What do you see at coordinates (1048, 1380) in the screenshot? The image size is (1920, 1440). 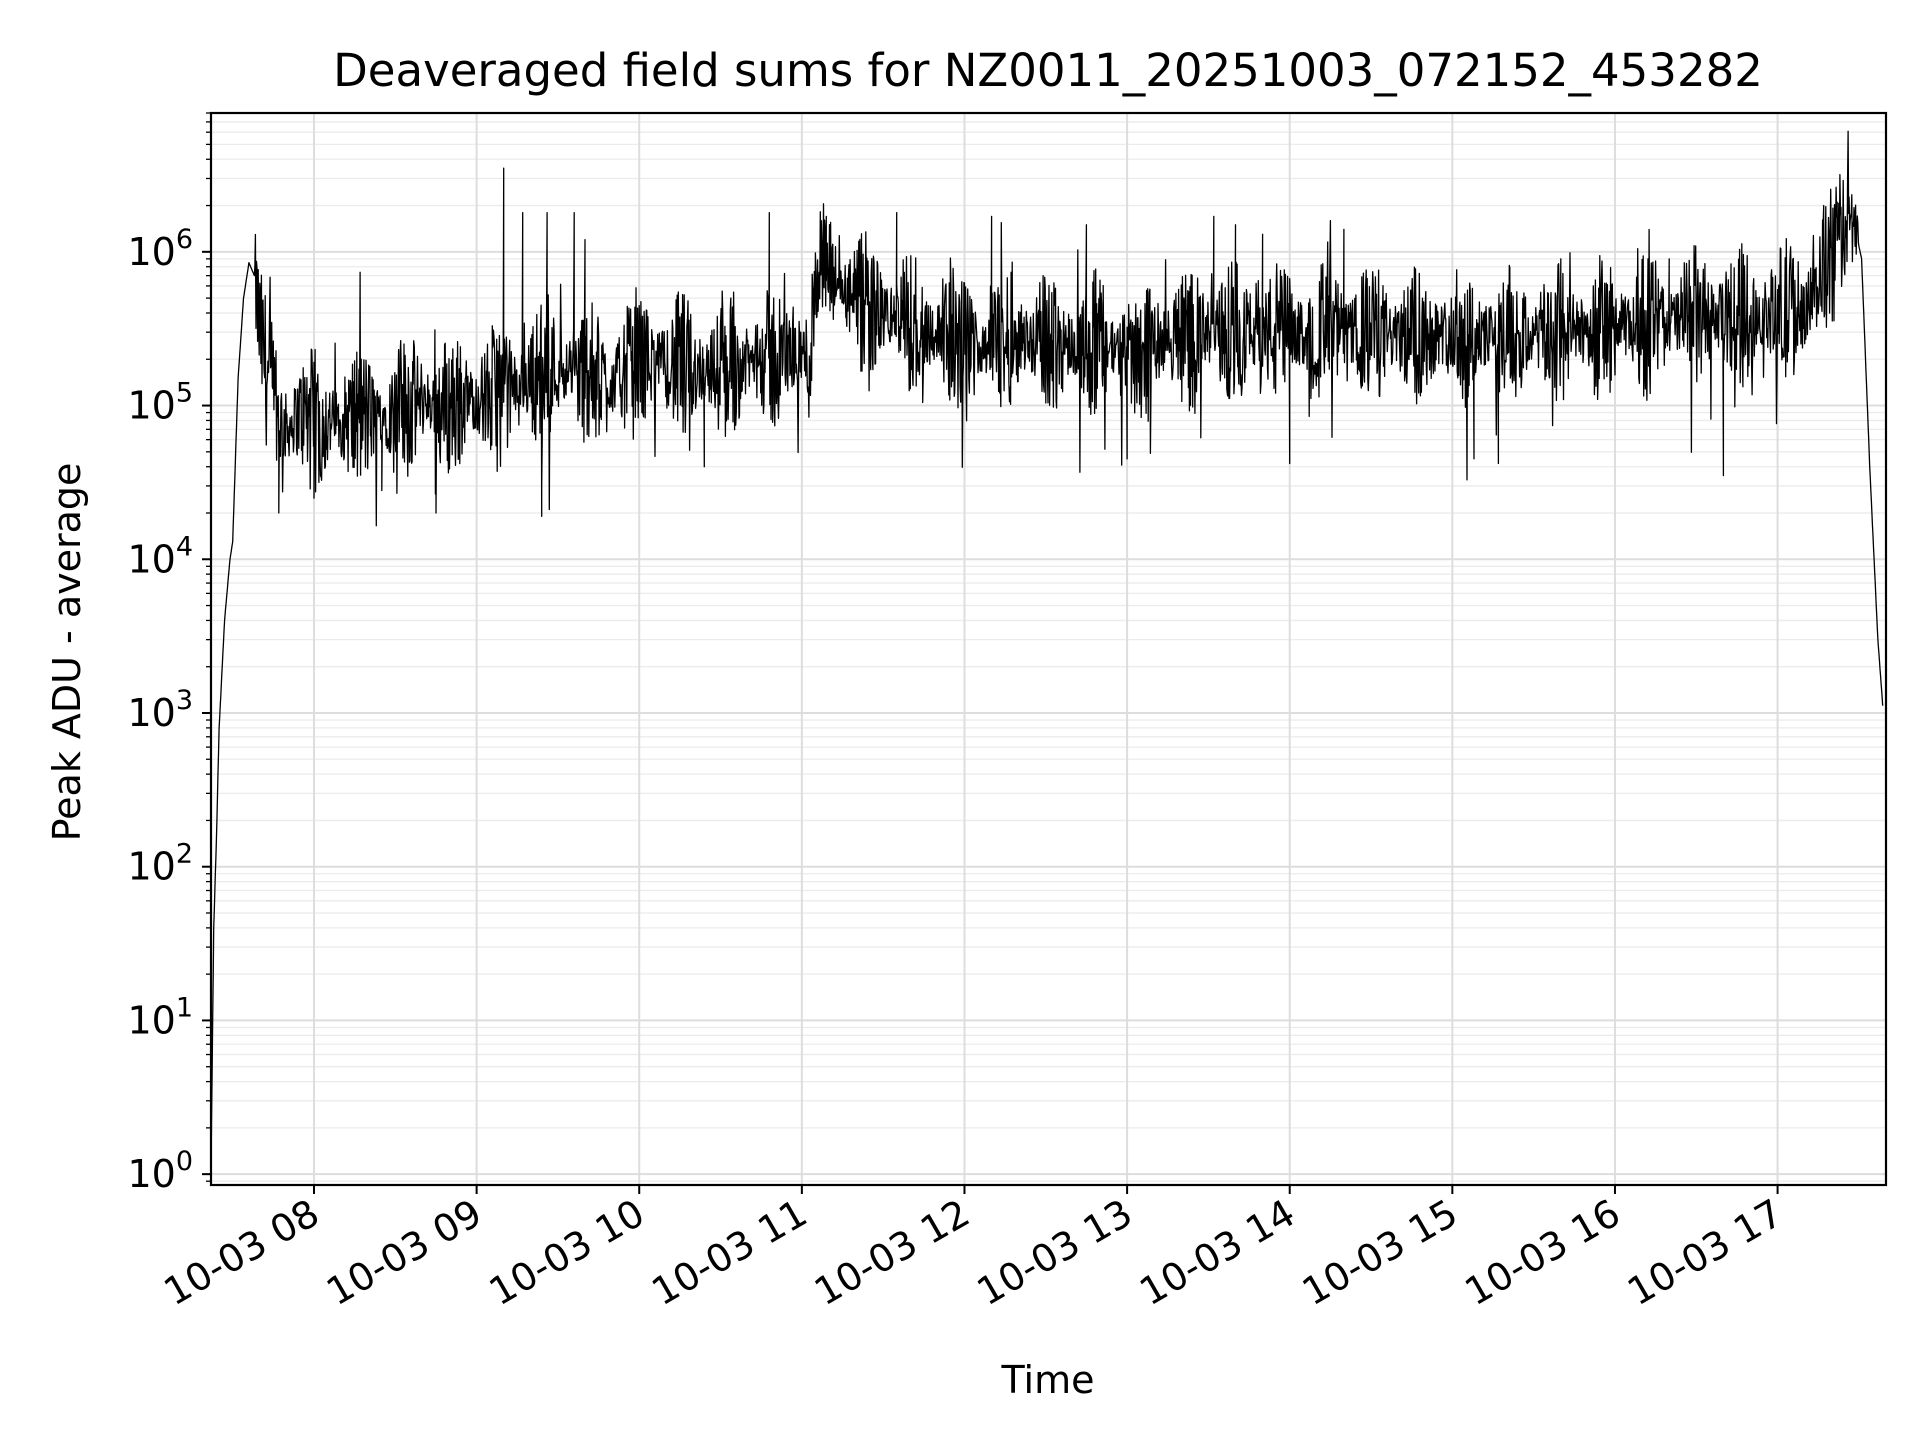 I see `x-axis-label: Time` at bounding box center [1048, 1380].